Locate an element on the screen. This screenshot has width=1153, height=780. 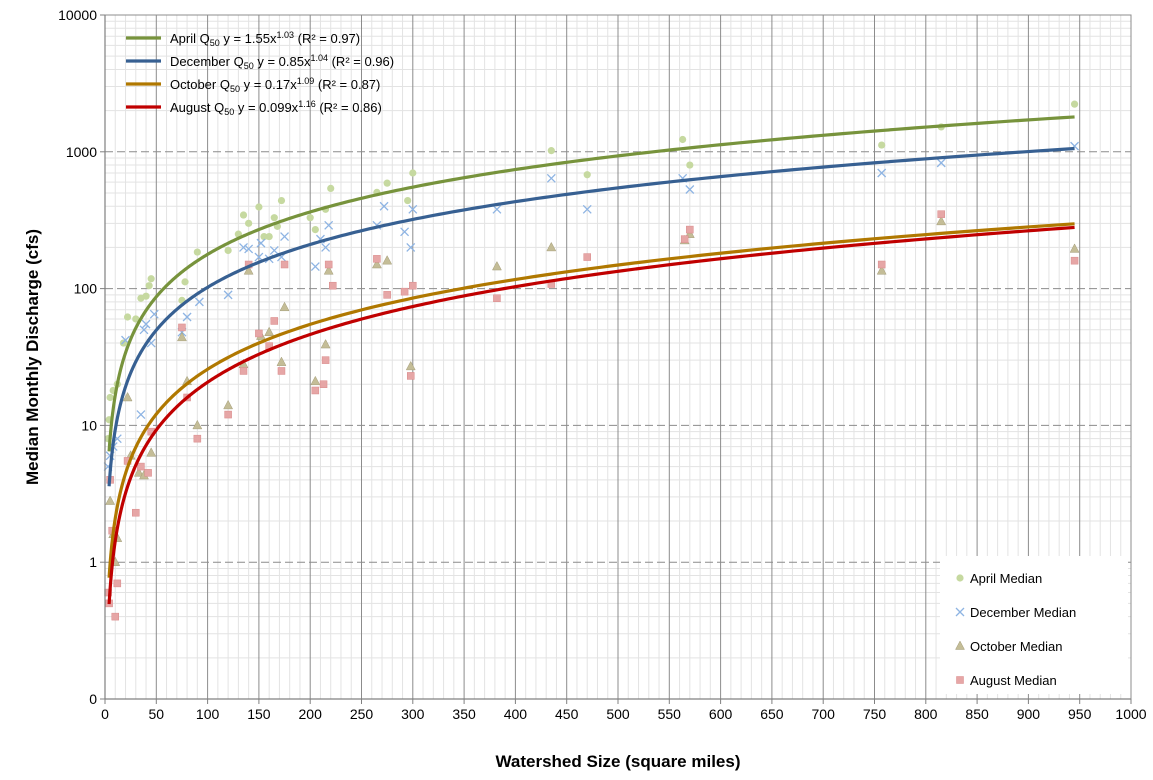
x-axis-title: Watershed Size (square miles) is located at coordinates (617, 761).